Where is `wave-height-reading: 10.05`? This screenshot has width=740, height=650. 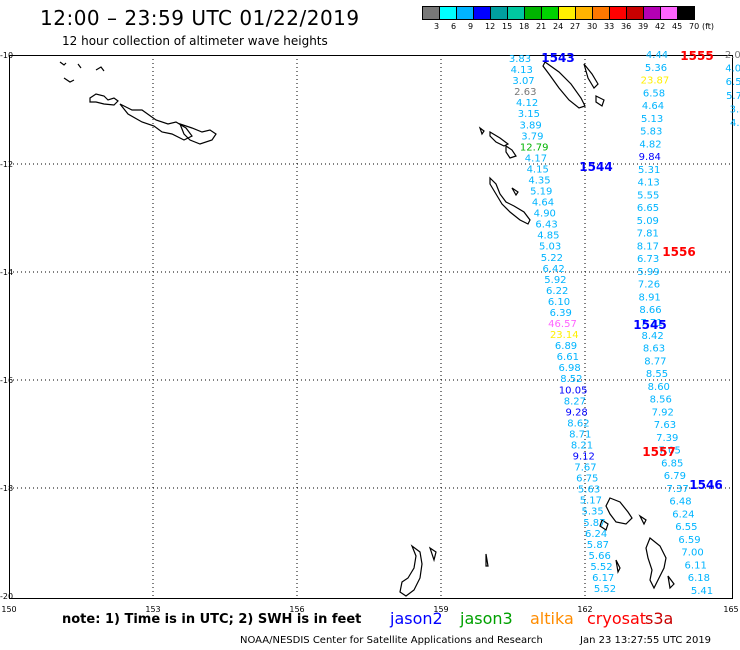 wave-height-reading: 10.05 is located at coordinates (573, 390).